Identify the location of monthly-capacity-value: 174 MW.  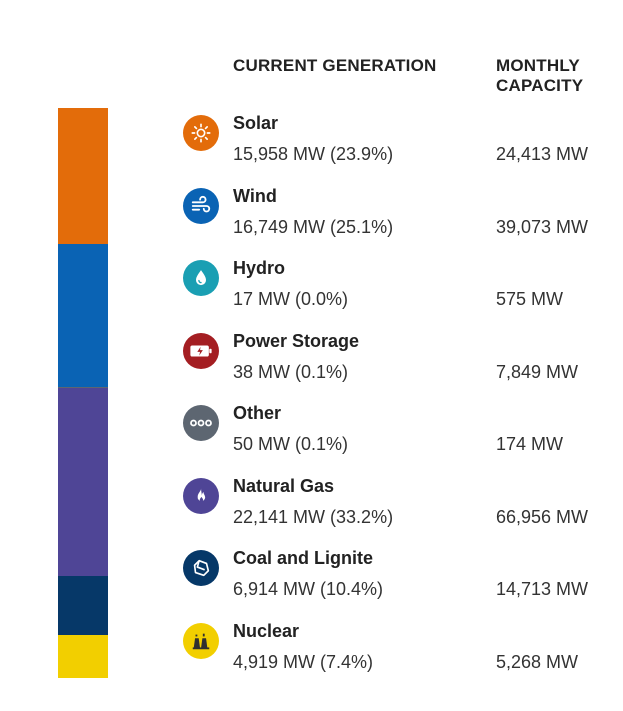
(530, 444).